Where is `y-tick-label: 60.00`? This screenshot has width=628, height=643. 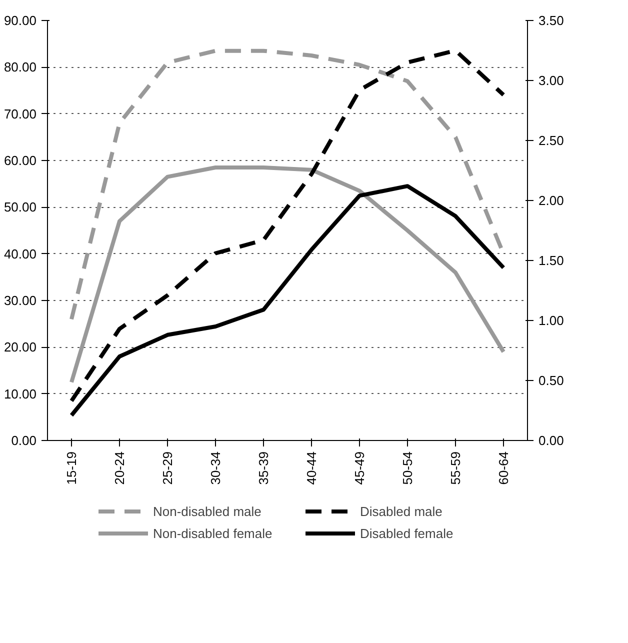 y-tick-label: 60.00 is located at coordinates (20, 160).